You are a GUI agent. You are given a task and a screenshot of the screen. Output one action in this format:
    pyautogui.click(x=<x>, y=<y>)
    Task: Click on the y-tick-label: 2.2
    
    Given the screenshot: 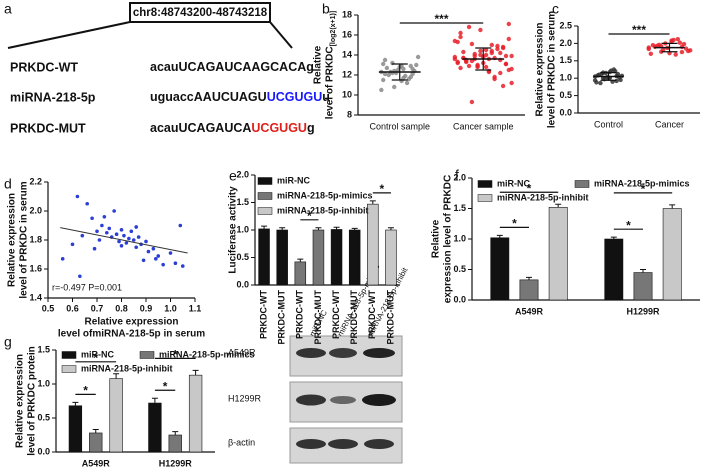 What is the action you would take?
    pyautogui.click(x=35, y=181)
    